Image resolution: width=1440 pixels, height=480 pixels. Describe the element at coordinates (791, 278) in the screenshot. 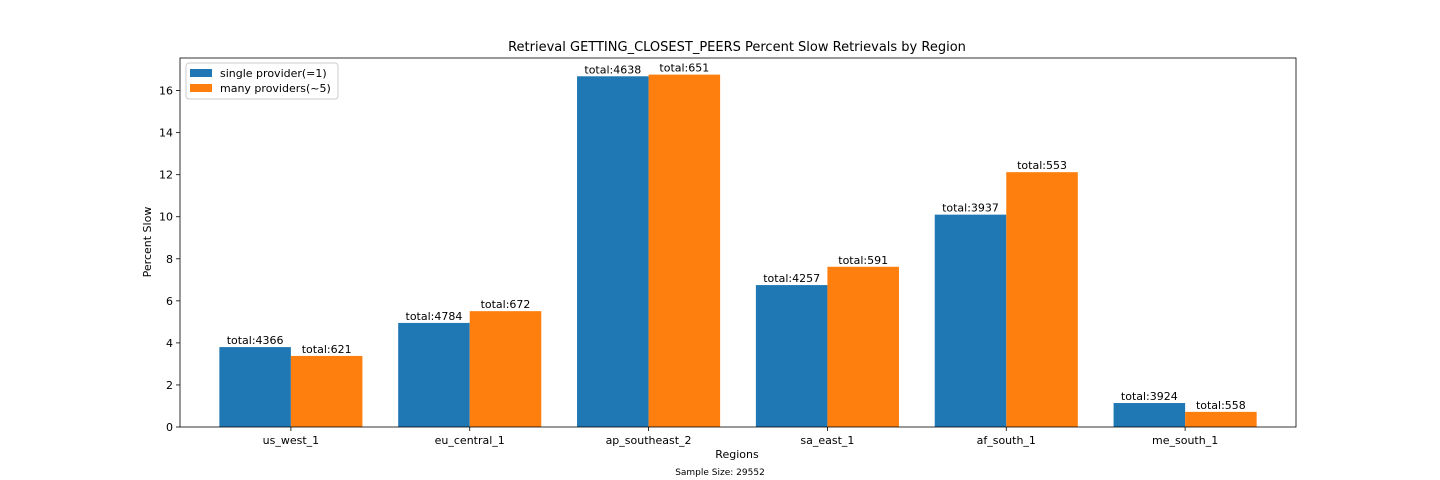

I see `bar-value-label: total:4257` at that location.